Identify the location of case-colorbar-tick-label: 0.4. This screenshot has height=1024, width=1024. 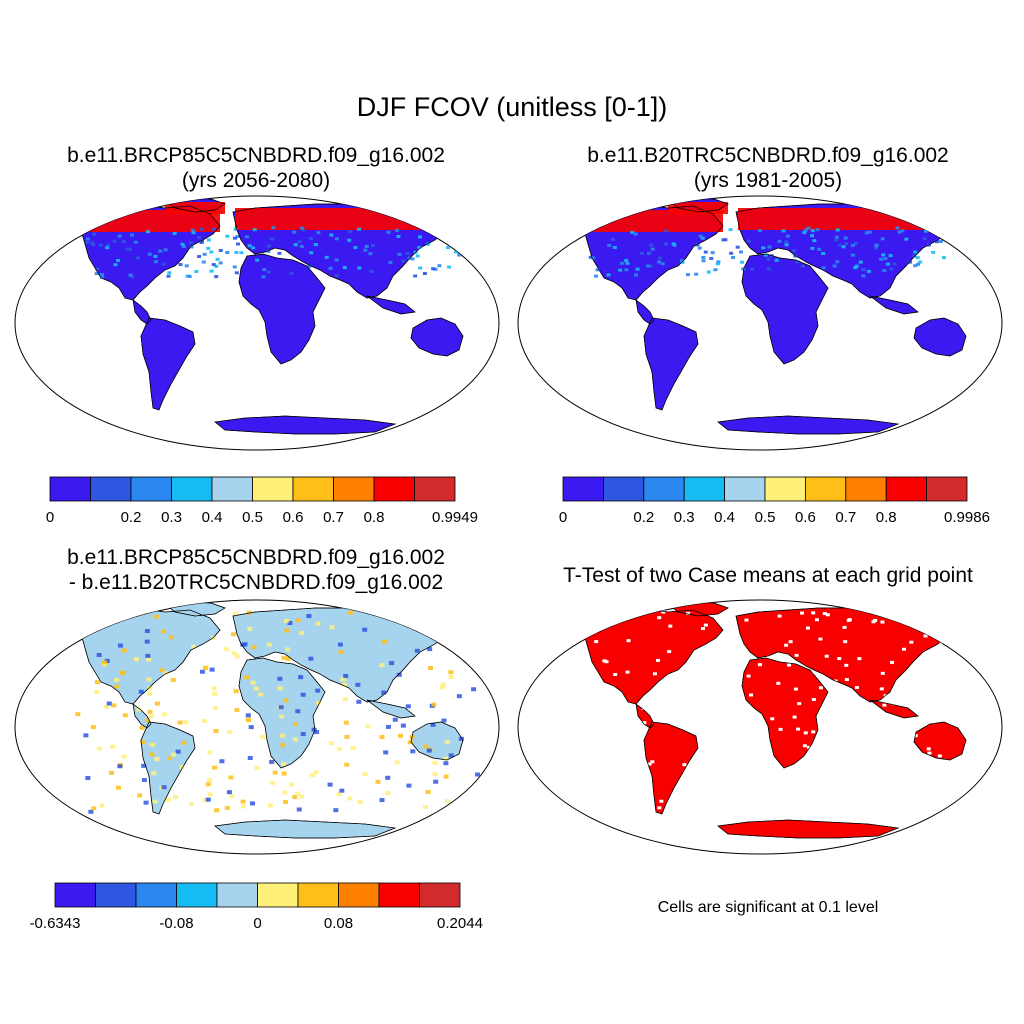
(212, 517).